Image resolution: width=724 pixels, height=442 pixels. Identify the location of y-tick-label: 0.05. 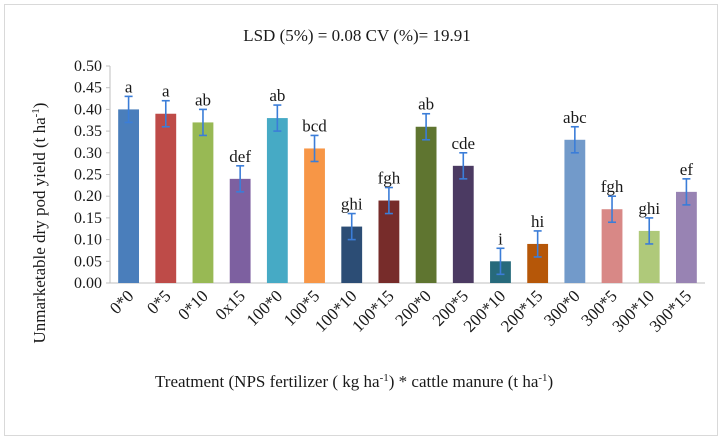
(88, 261).